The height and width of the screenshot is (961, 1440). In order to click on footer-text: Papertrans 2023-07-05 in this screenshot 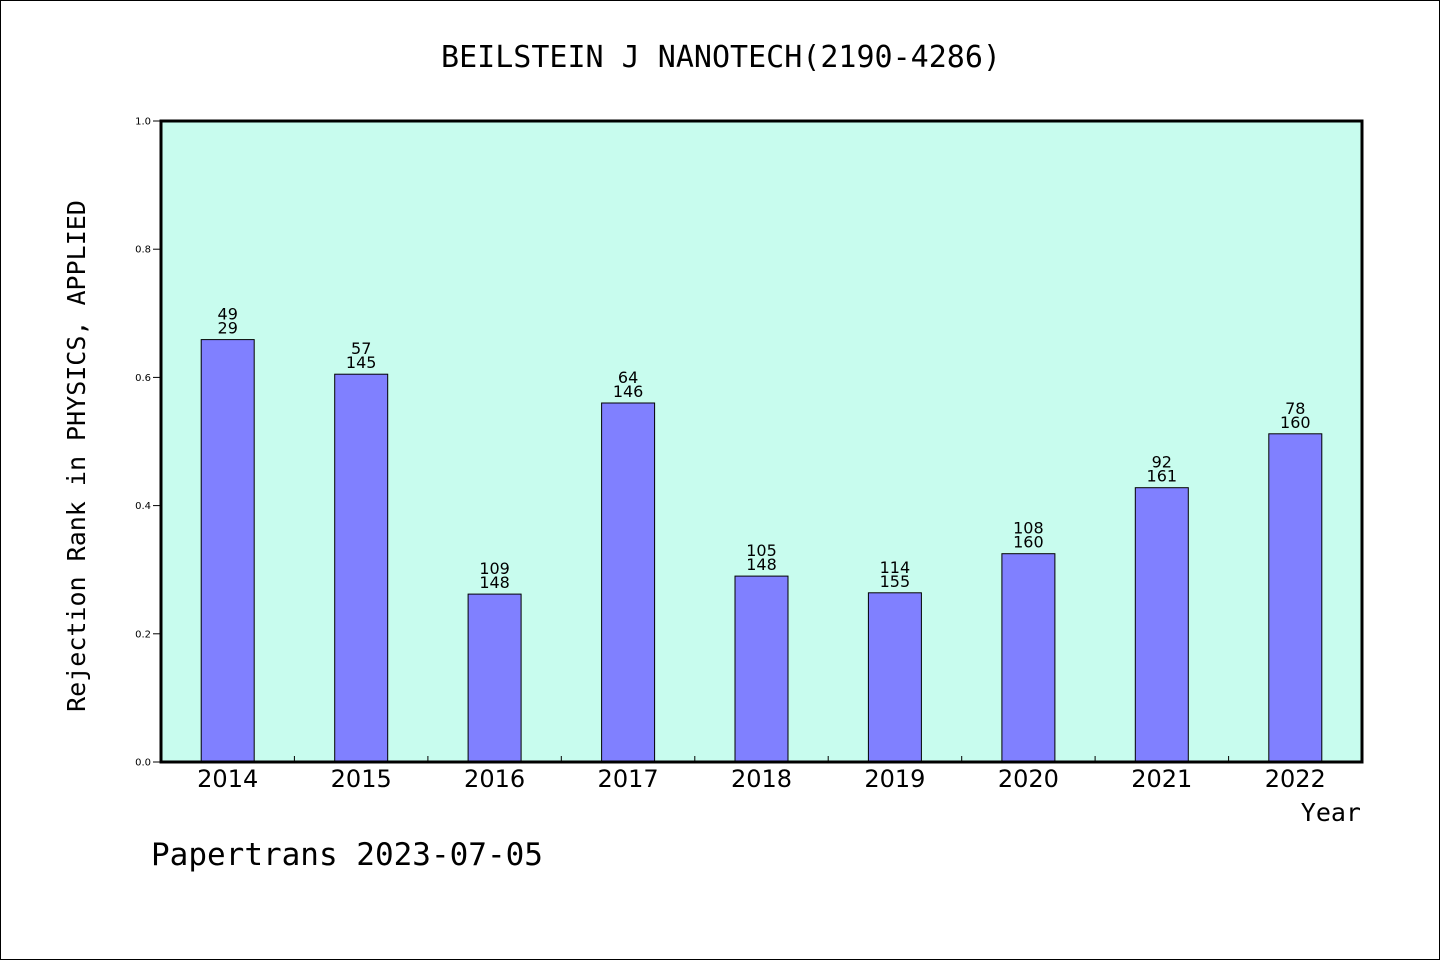, I will do `click(347, 855)`.